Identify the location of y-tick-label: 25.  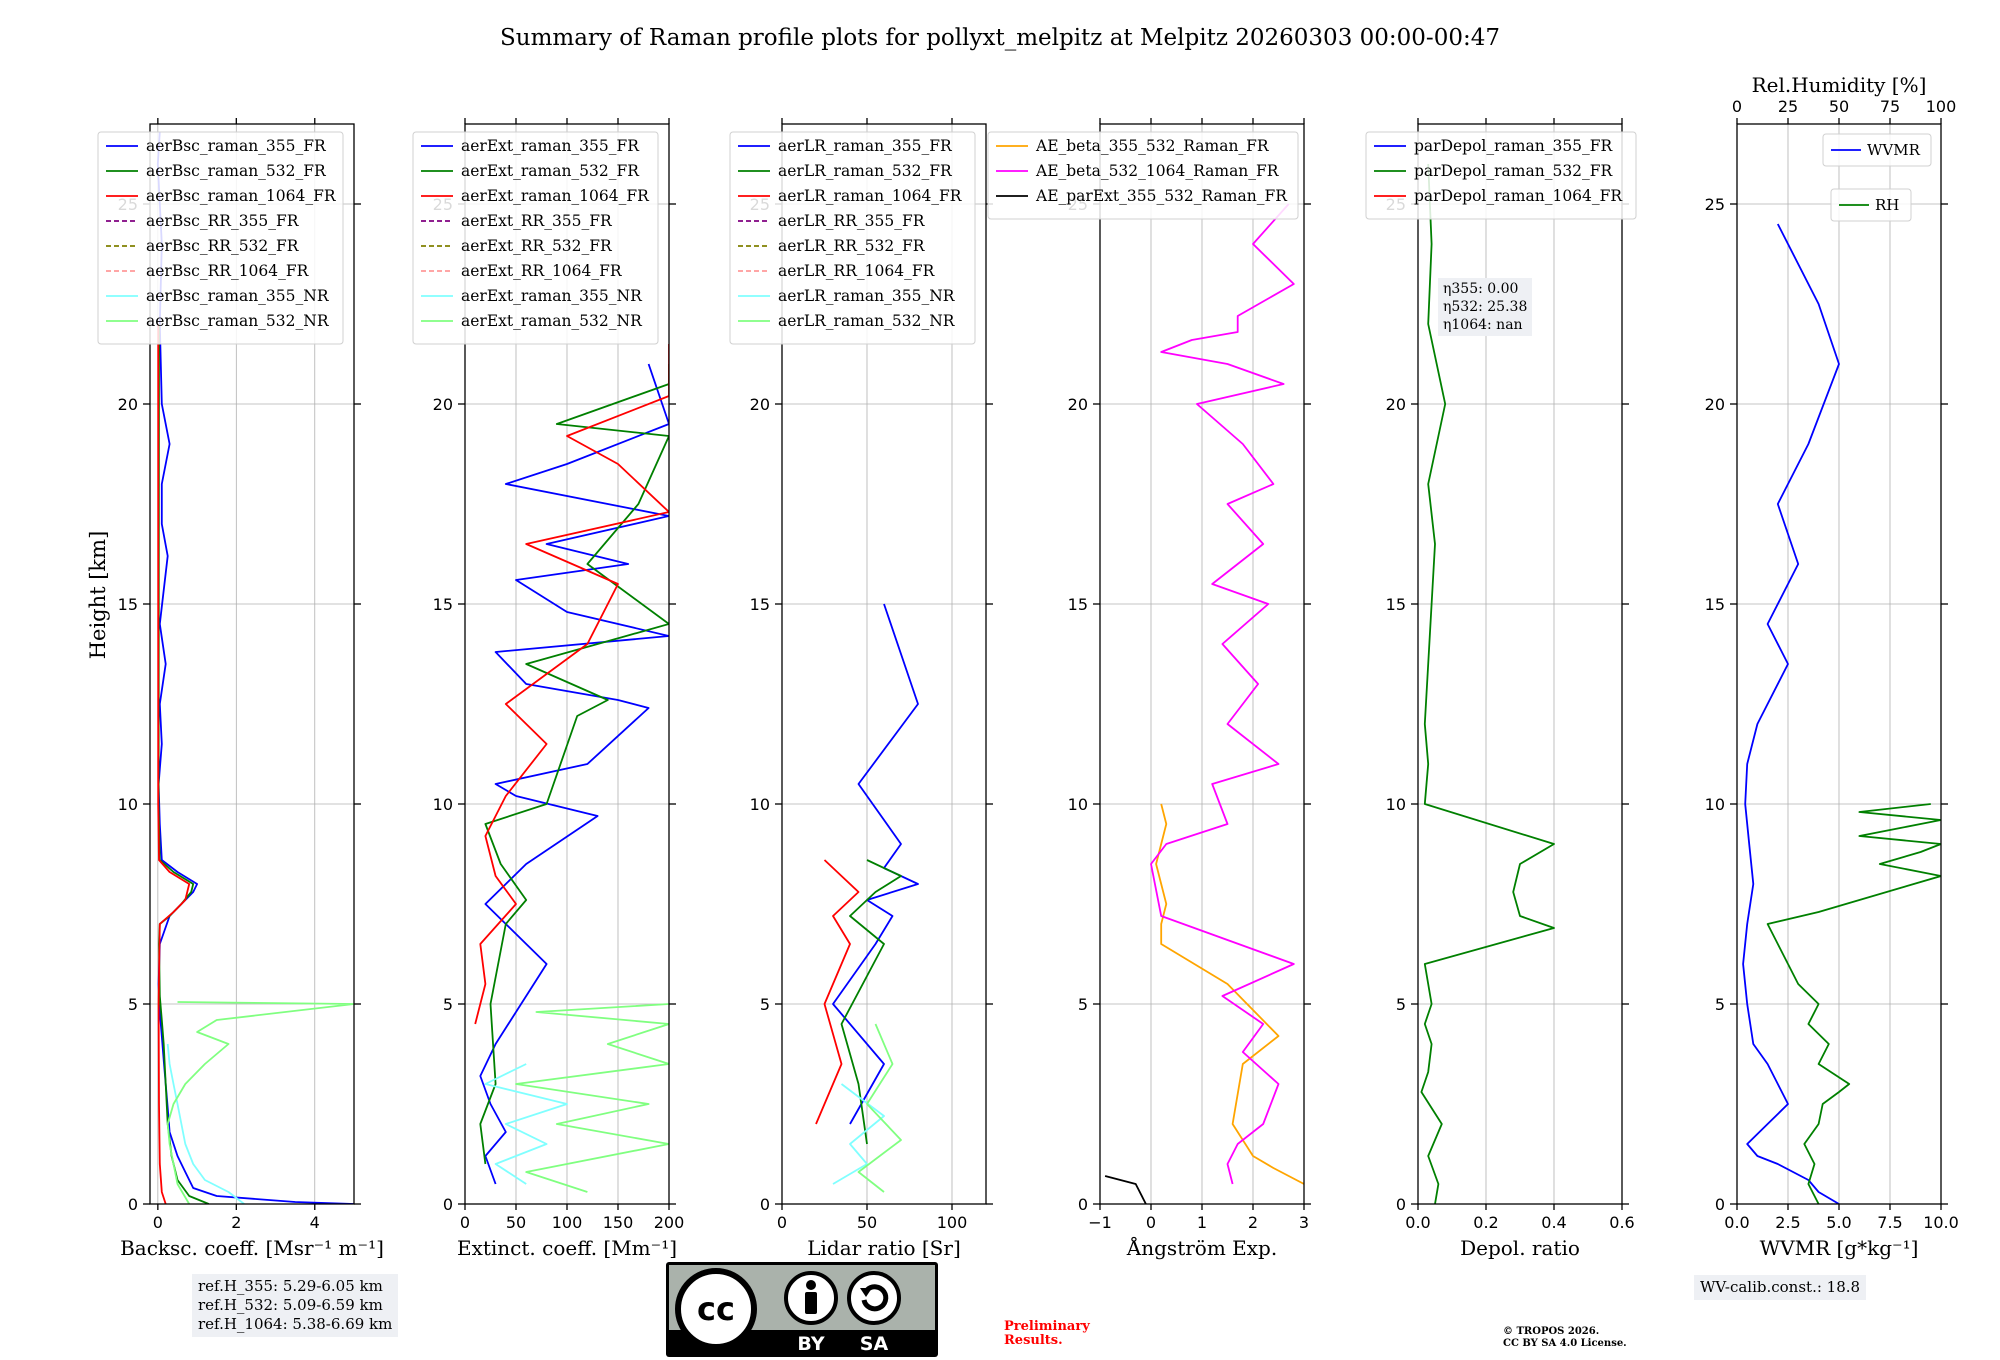
(1715, 204).